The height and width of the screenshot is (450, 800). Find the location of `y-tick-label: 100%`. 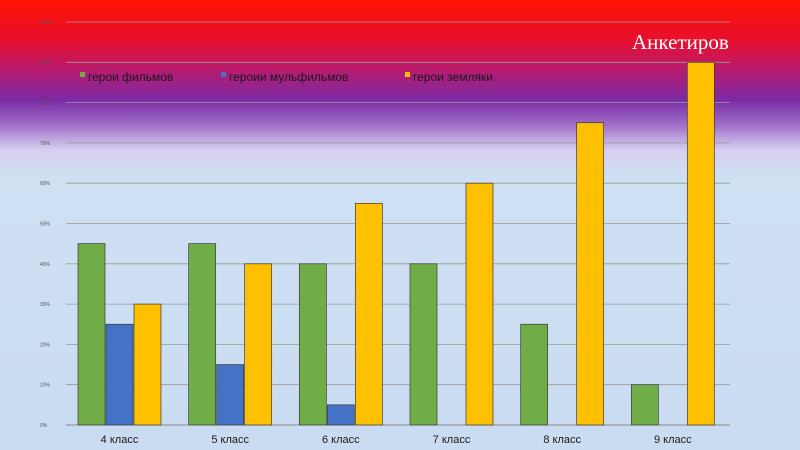

y-tick-label: 100% is located at coordinates (46, 23).